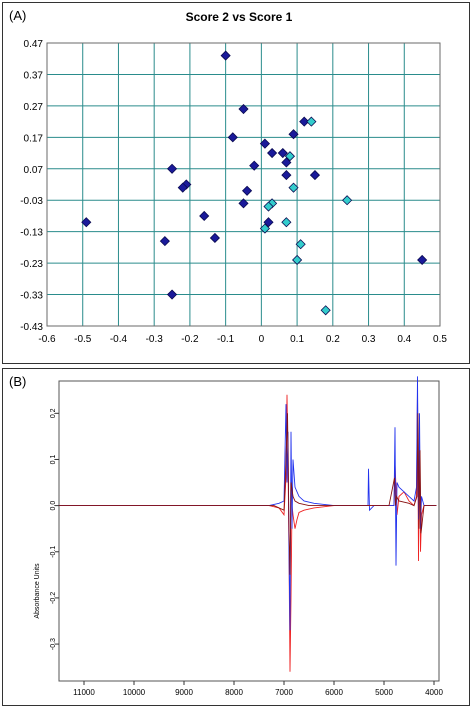 The image size is (474, 709). I want to click on x-tick-label: 0.4, so click(404, 339).